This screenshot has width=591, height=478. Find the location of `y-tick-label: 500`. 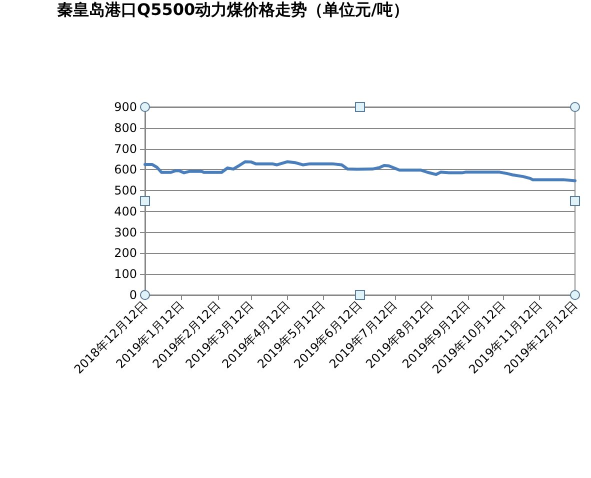

y-tick-label: 500 is located at coordinates (125, 191).